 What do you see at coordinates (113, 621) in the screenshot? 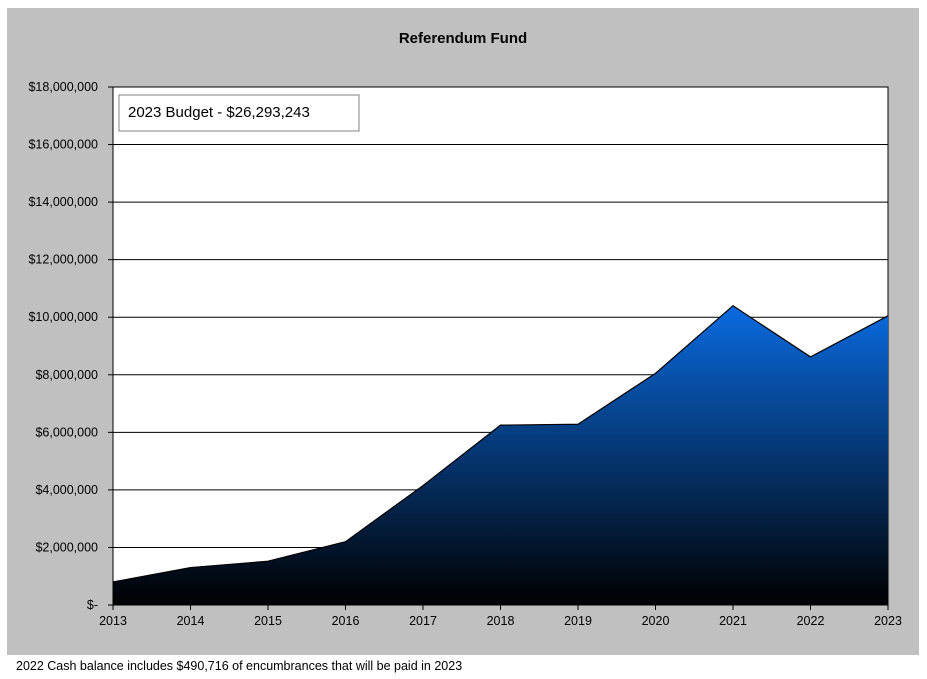
I see `x-tick-label-2013: 2013` at bounding box center [113, 621].